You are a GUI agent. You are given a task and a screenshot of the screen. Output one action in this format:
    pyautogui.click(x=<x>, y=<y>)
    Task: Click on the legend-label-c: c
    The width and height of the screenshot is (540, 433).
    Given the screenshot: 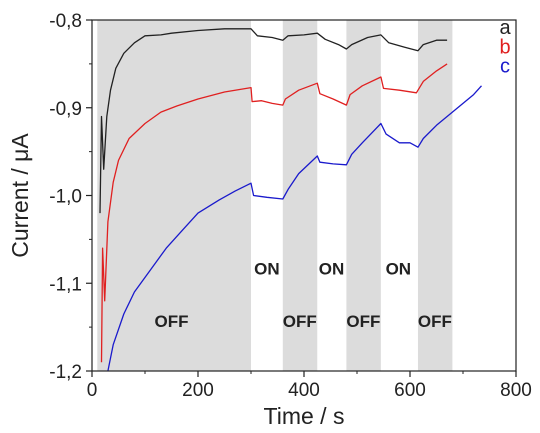 What is the action you would take?
    pyautogui.click(x=505, y=67)
    